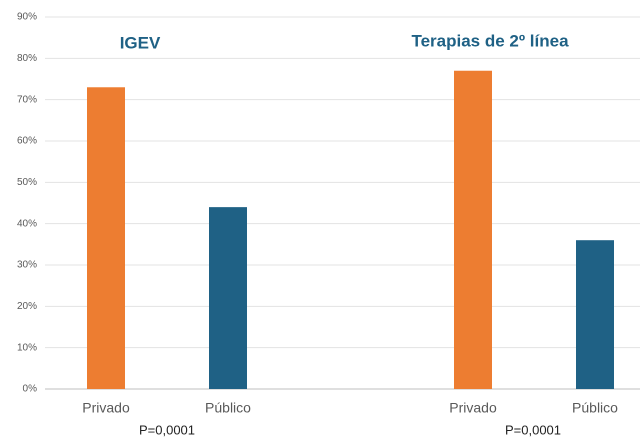 The width and height of the screenshot is (643, 438). What do you see at coordinates (27, 17) in the screenshot?
I see `y-tick-label: 90%` at bounding box center [27, 17].